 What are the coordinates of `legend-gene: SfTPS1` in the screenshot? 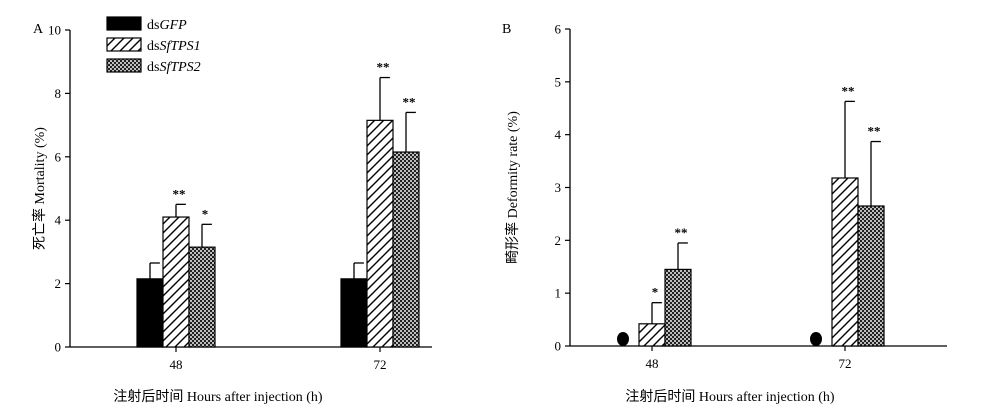 It's located at (179, 46).